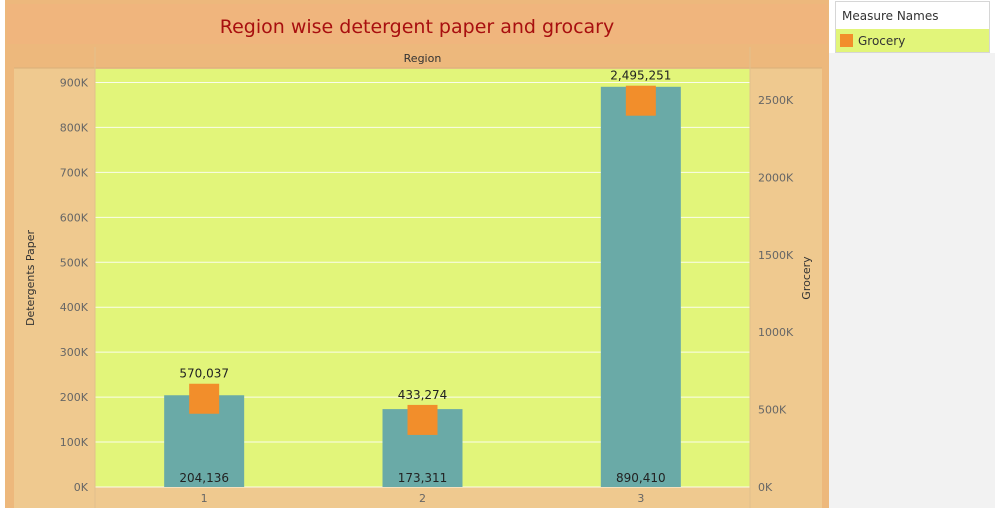 Image resolution: width=995 pixels, height=508 pixels. What do you see at coordinates (423, 478) in the screenshot?
I see `bar-value-label: 173,311` at bounding box center [423, 478].